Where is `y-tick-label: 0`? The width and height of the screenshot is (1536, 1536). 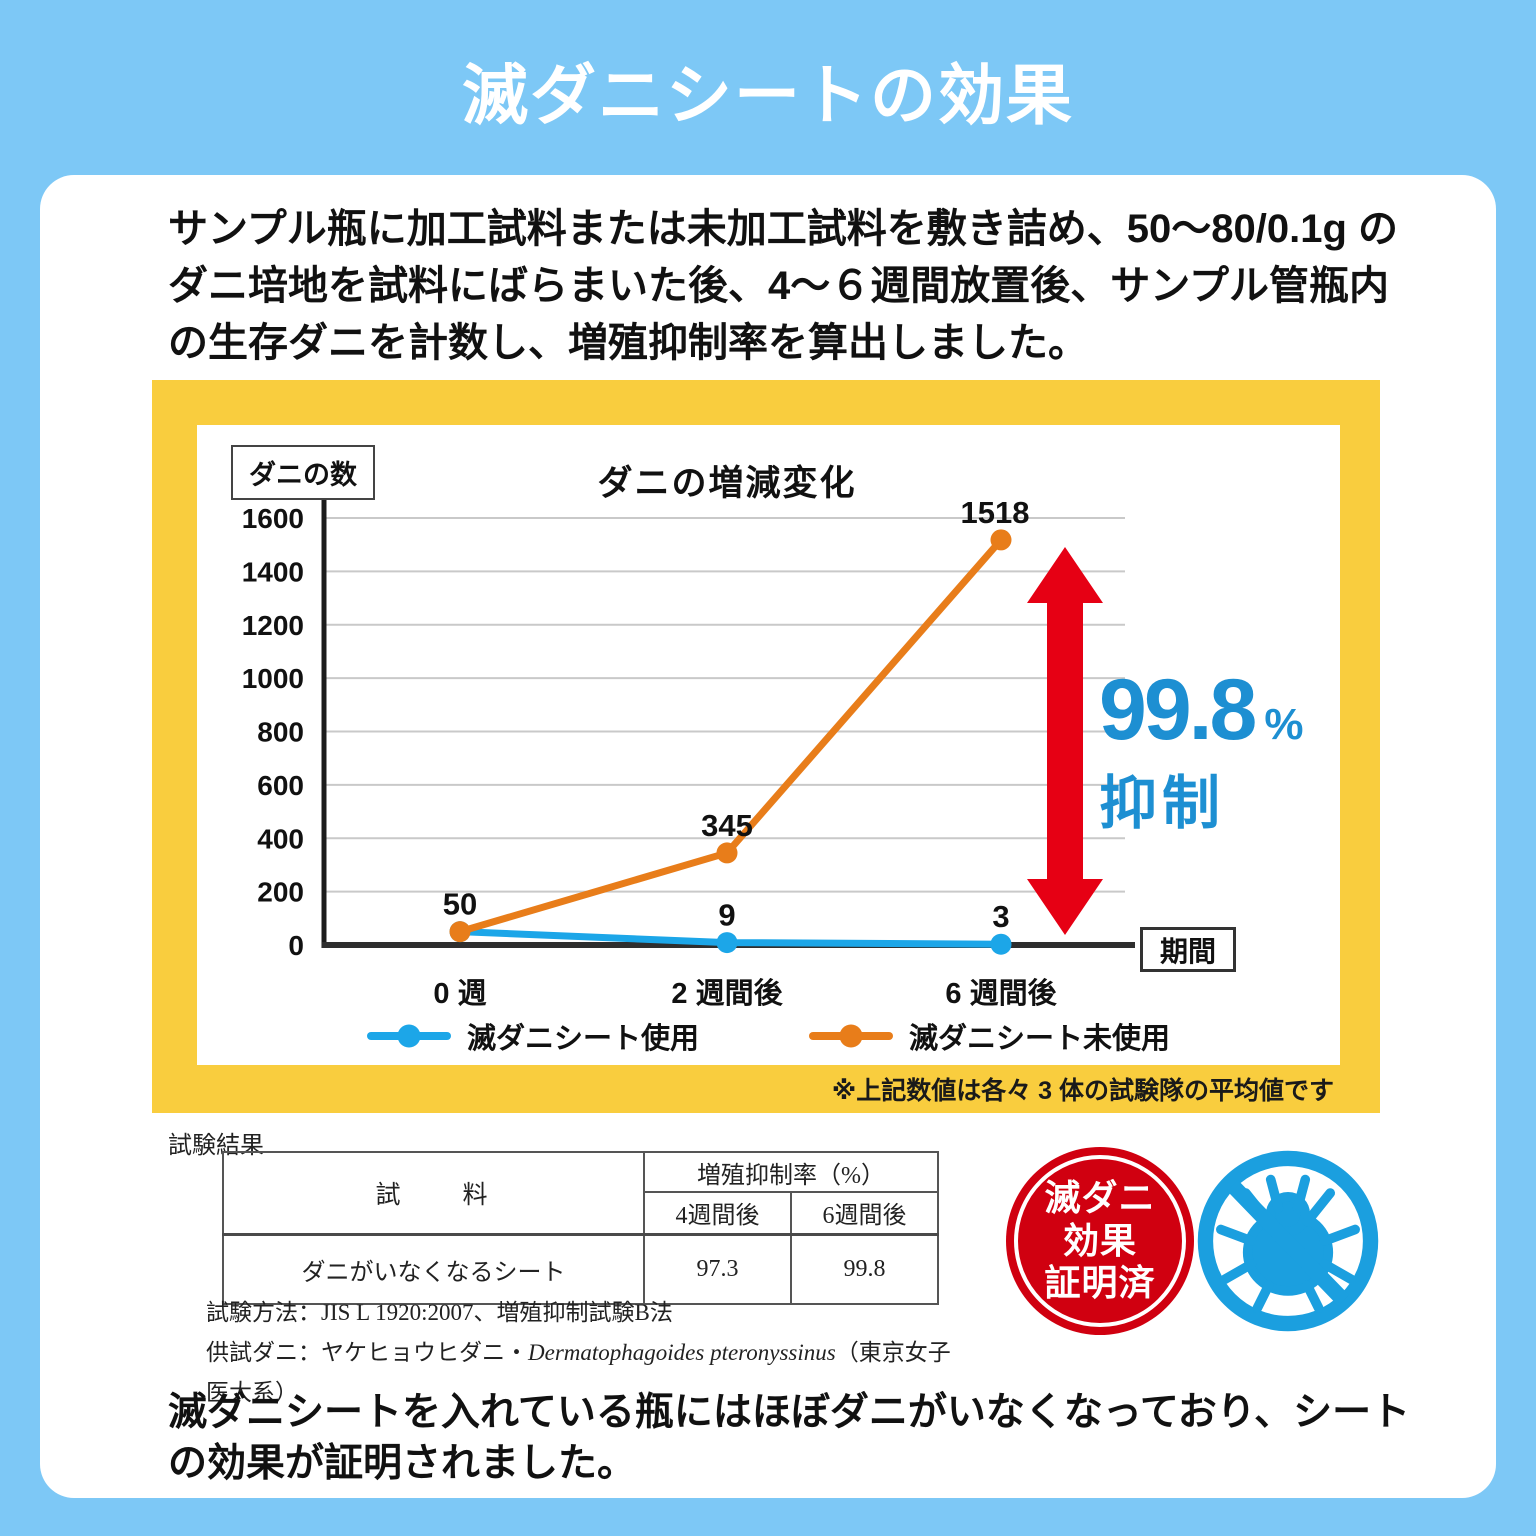 y-tick-label: 0 is located at coordinates (296, 945).